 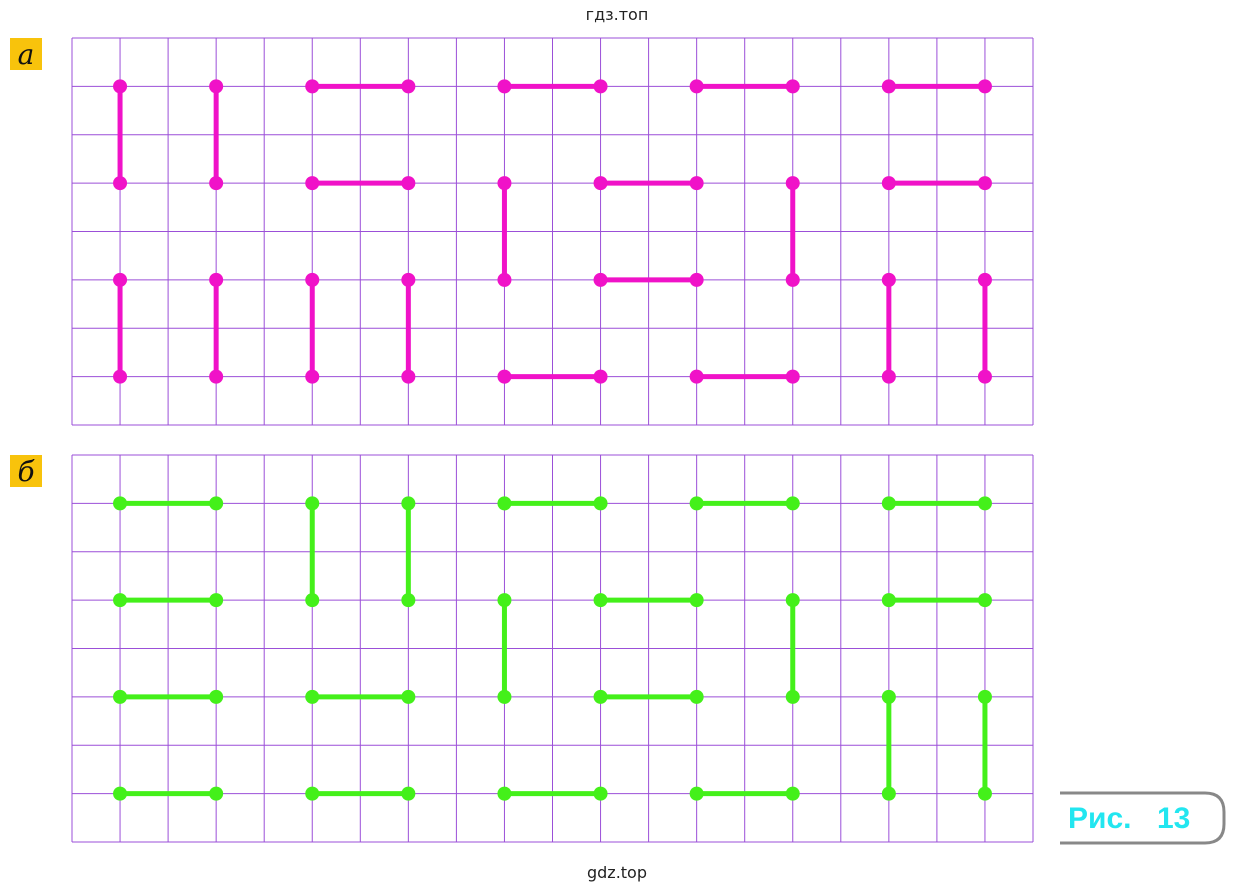 I want to click on footer-text: gdz.top, so click(x=617, y=872).